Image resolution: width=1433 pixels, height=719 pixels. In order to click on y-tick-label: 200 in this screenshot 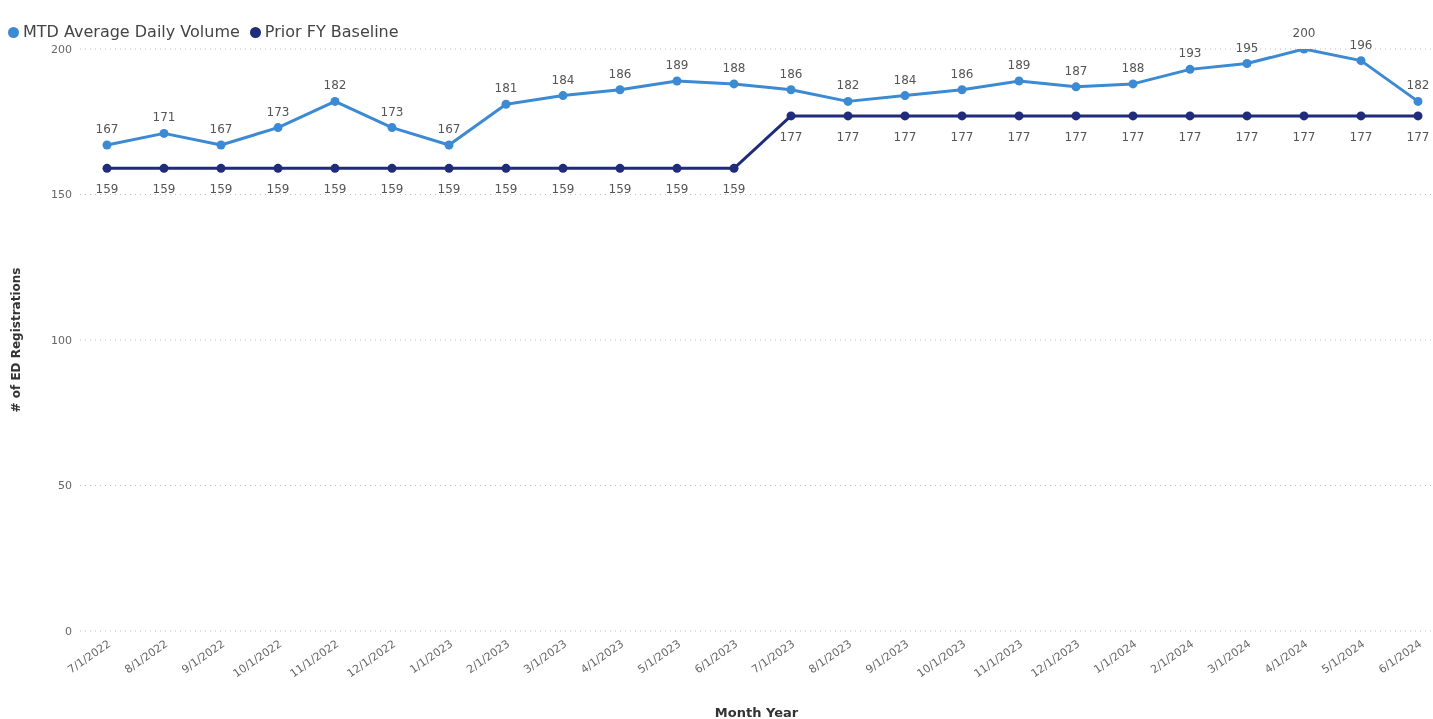, I will do `click(61, 49)`.